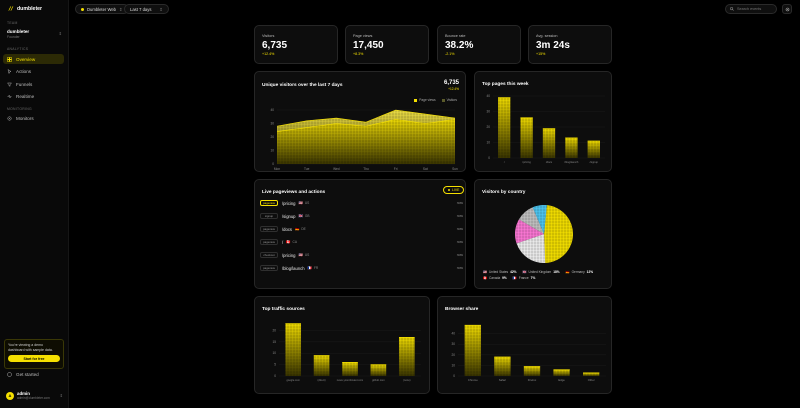 The image size is (800, 408). Describe the element at coordinates (121, 9) in the screenshot. I see `chevron-updown-icon: ⇕` at that location.